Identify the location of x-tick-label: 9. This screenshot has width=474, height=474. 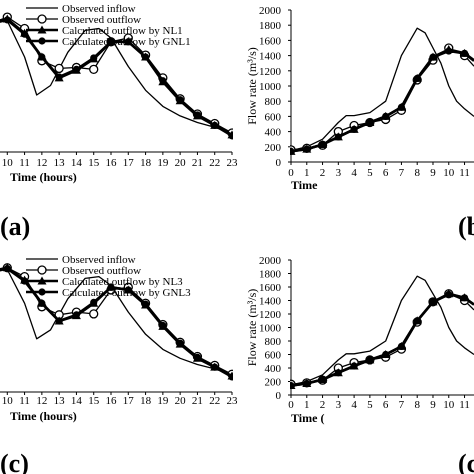
(433, 405).